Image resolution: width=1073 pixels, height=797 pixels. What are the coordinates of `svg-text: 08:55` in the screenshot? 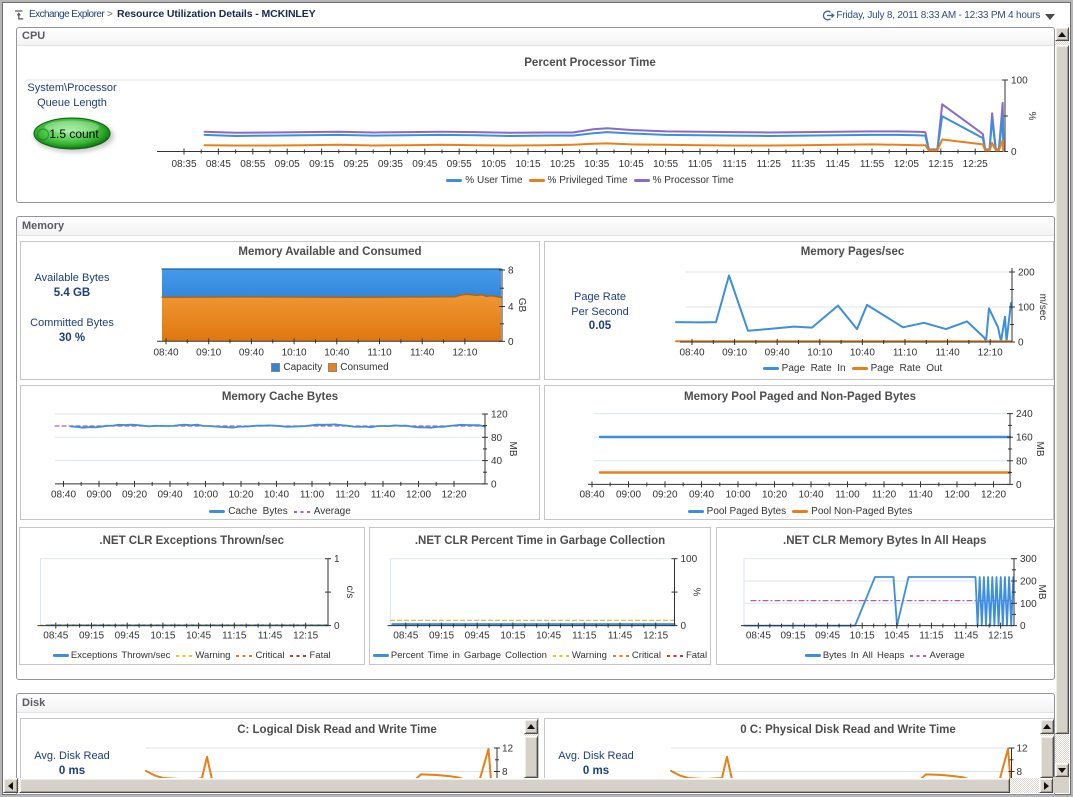 It's located at (252, 164).